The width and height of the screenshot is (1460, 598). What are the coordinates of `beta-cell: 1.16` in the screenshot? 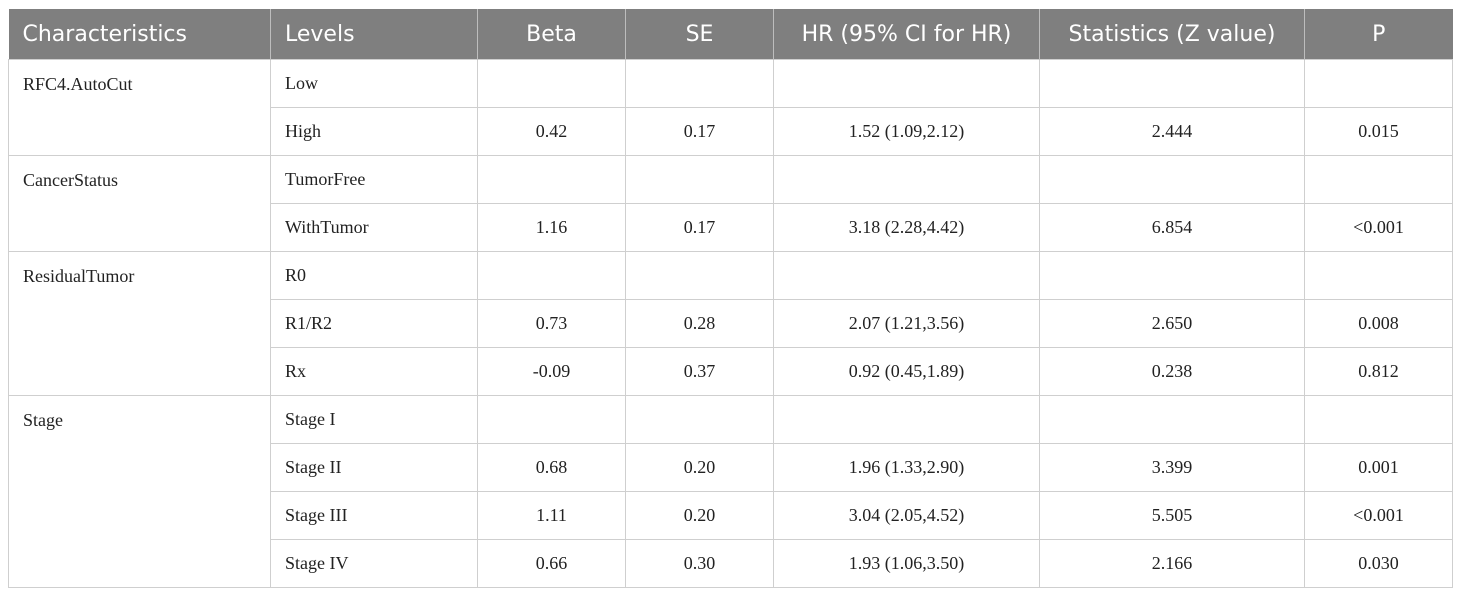 It's located at (551, 227).